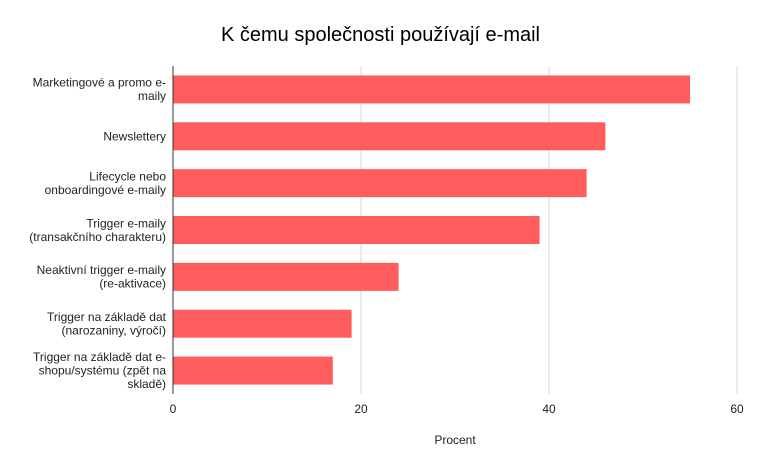 The height and width of the screenshot is (470, 761). What do you see at coordinates (361, 409) in the screenshot?
I see `x-tick-label: 20` at bounding box center [361, 409].